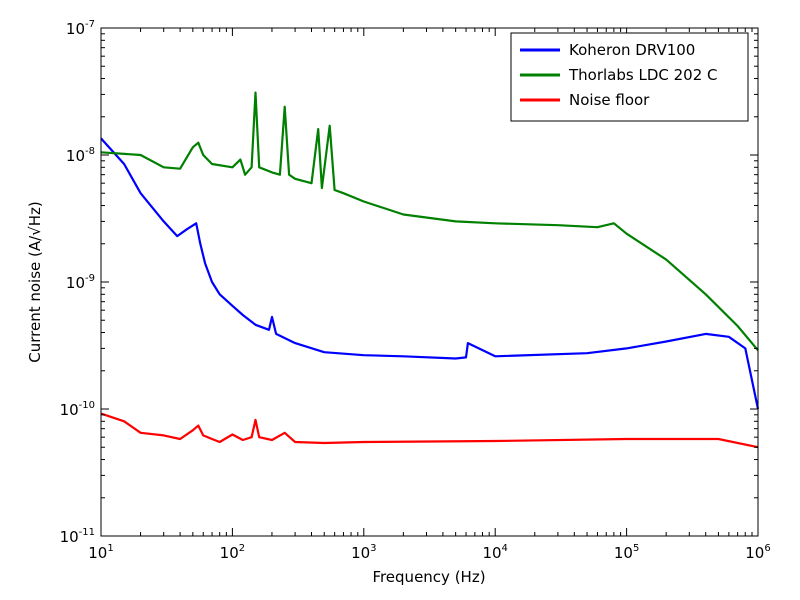  What do you see at coordinates (494, 552) in the screenshot?
I see `x-tick-label: 10⁴` at bounding box center [494, 552].